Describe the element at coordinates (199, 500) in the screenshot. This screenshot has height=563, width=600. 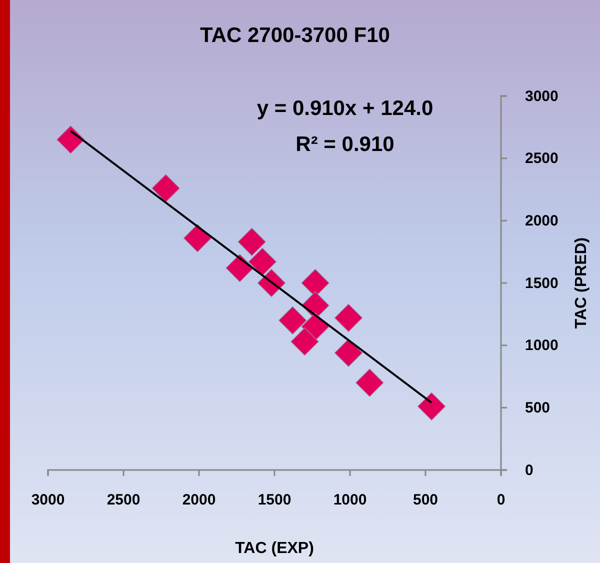
I see `x-tick-label: 2000` at that location.